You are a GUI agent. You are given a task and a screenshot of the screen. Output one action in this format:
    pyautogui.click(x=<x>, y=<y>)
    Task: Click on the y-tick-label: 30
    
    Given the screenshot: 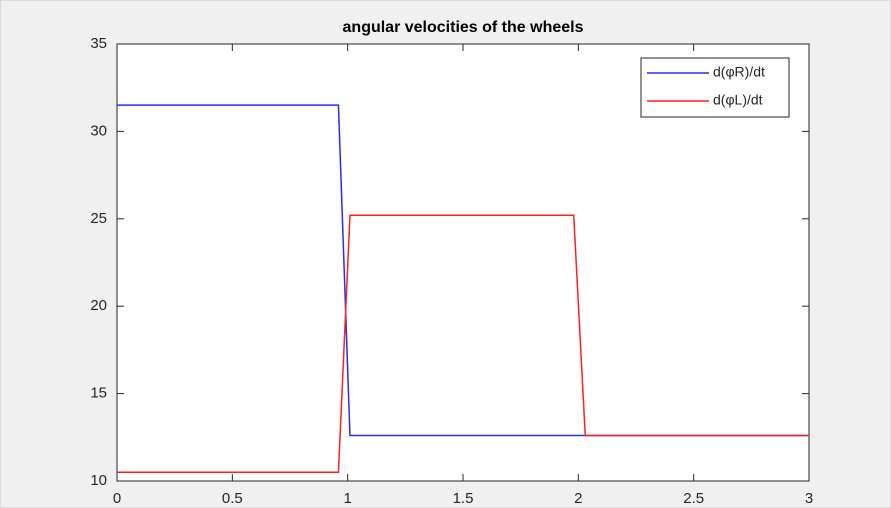 What is the action you would take?
    pyautogui.click(x=98, y=130)
    